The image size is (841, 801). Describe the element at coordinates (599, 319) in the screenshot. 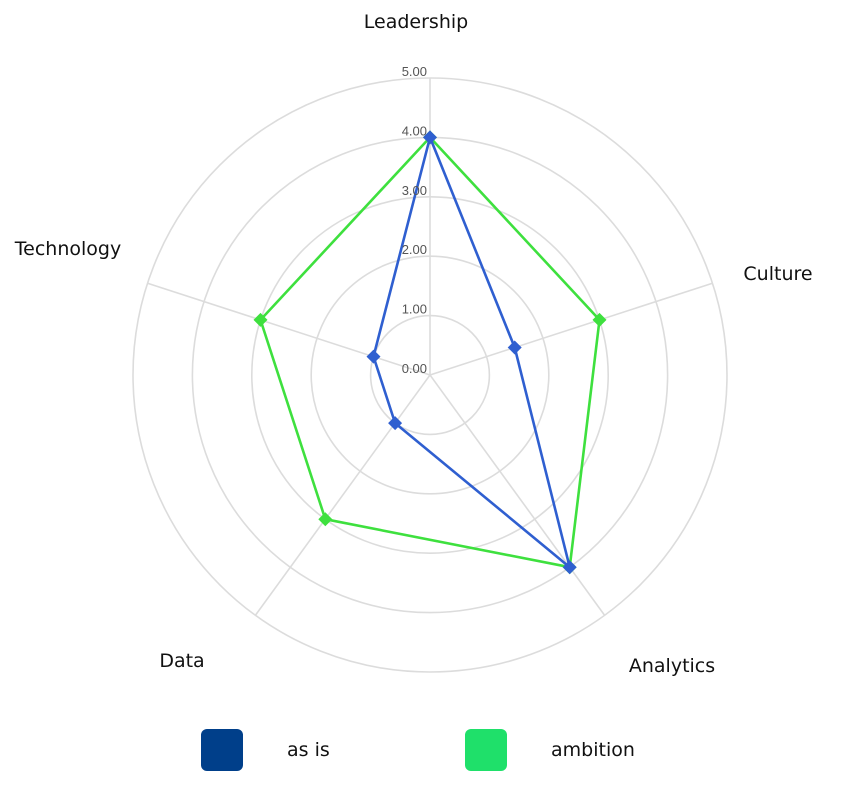

I see `point-ambition-culture` at that location.